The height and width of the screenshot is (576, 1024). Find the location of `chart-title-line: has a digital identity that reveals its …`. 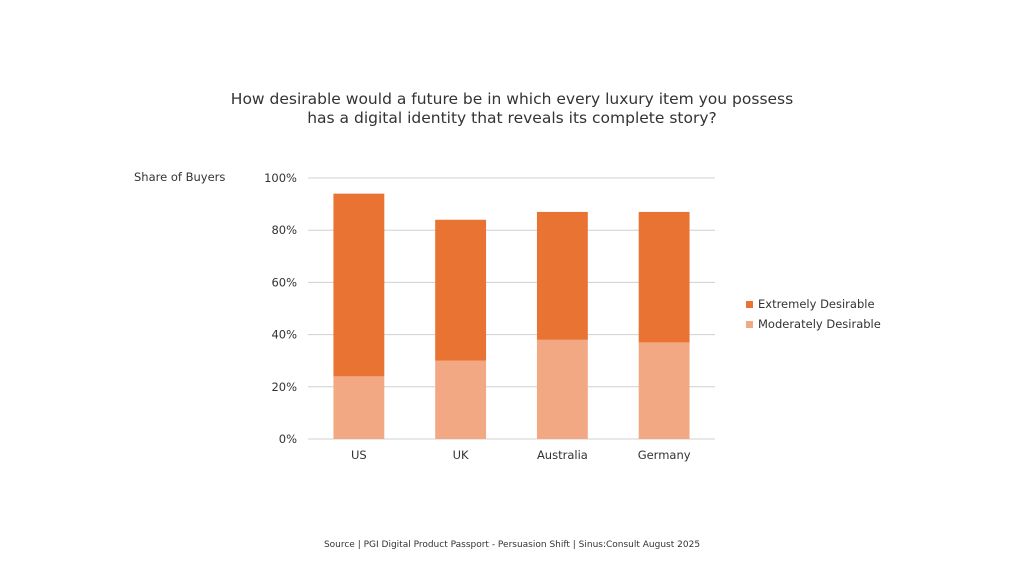

chart-title-line: has a digital identity that reveals its … is located at coordinates (512, 118).